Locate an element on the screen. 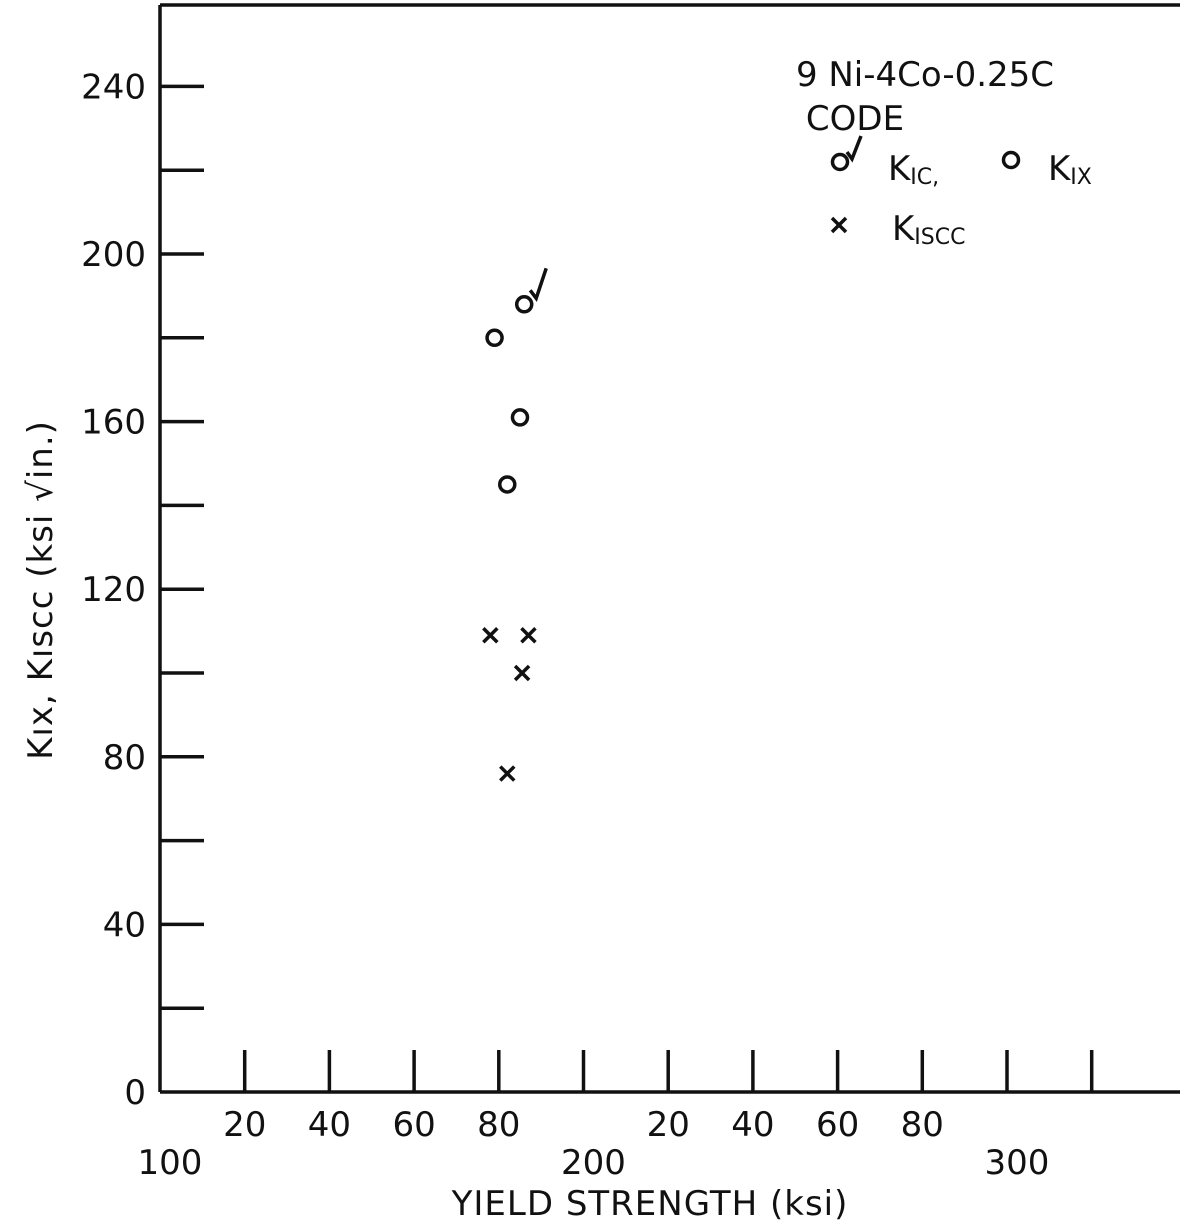 The height and width of the screenshot is (1228, 1180). x-major-tick-label: 200 is located at coordinates (593, 1163).